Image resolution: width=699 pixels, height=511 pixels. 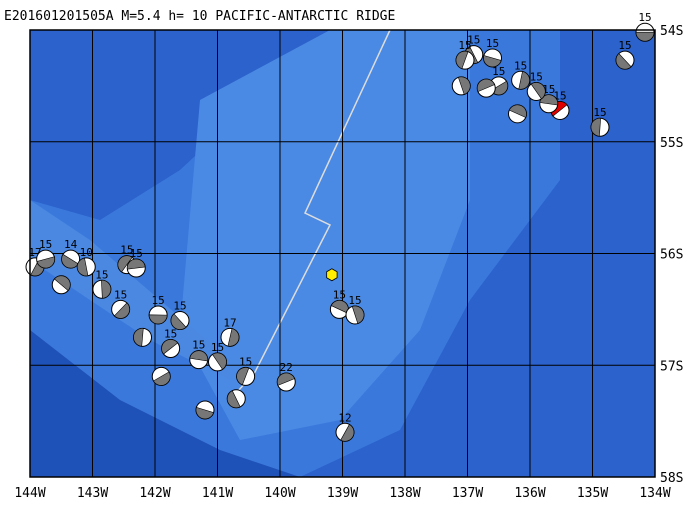 I want to click on depth-label: 12, so click(x=344, y=417).